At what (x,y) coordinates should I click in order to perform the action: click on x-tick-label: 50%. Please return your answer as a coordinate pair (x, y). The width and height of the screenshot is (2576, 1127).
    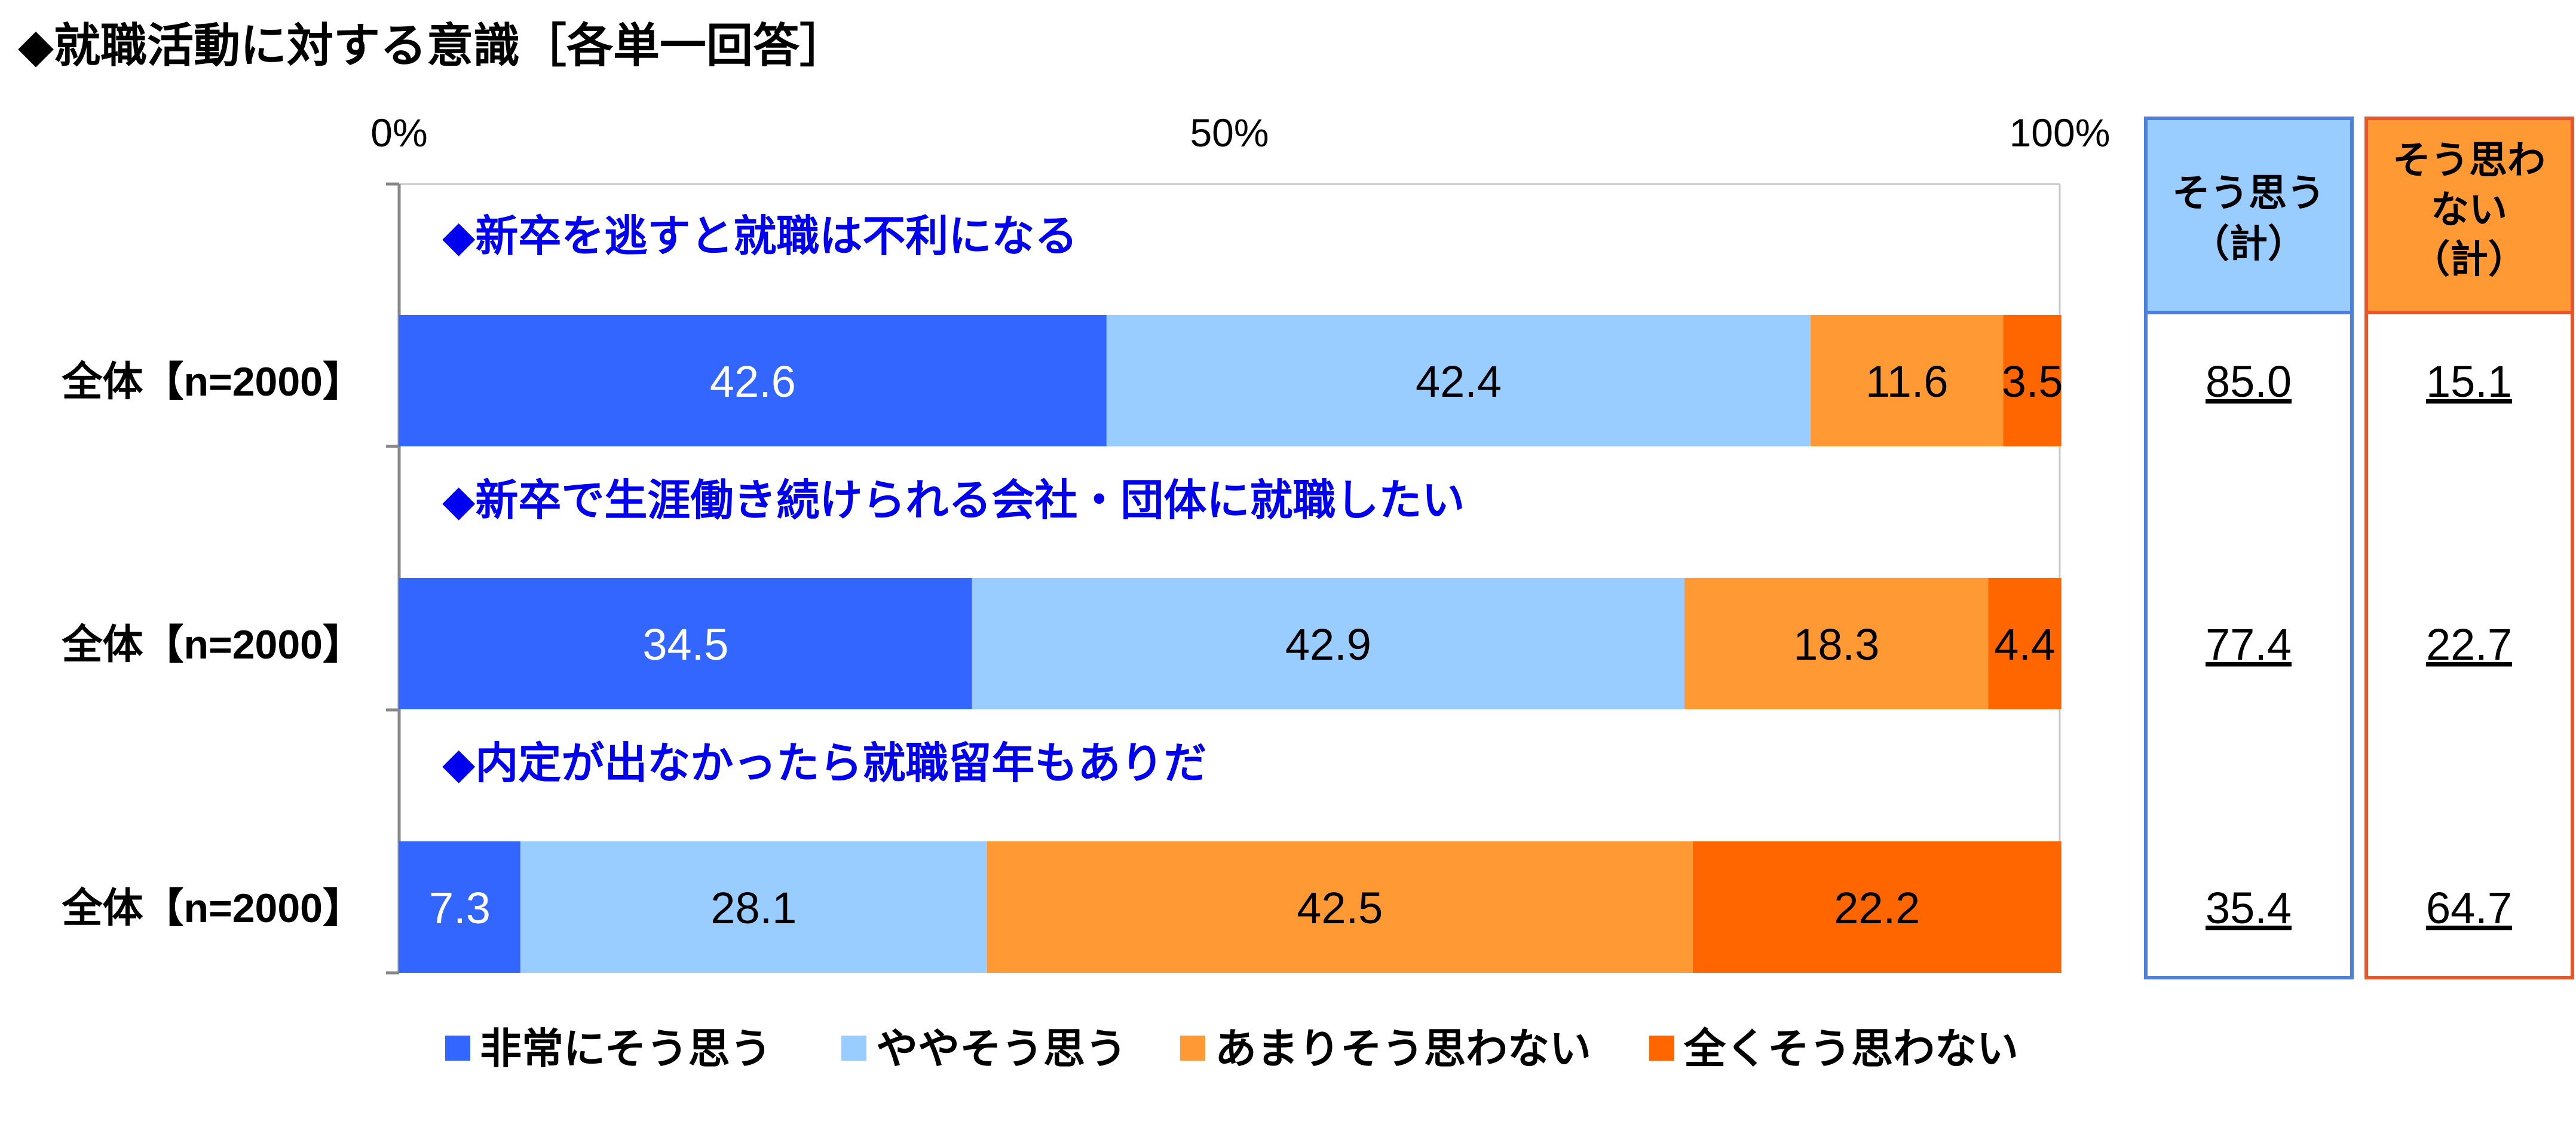
    Looking at the image, I should click on (1229, 133).